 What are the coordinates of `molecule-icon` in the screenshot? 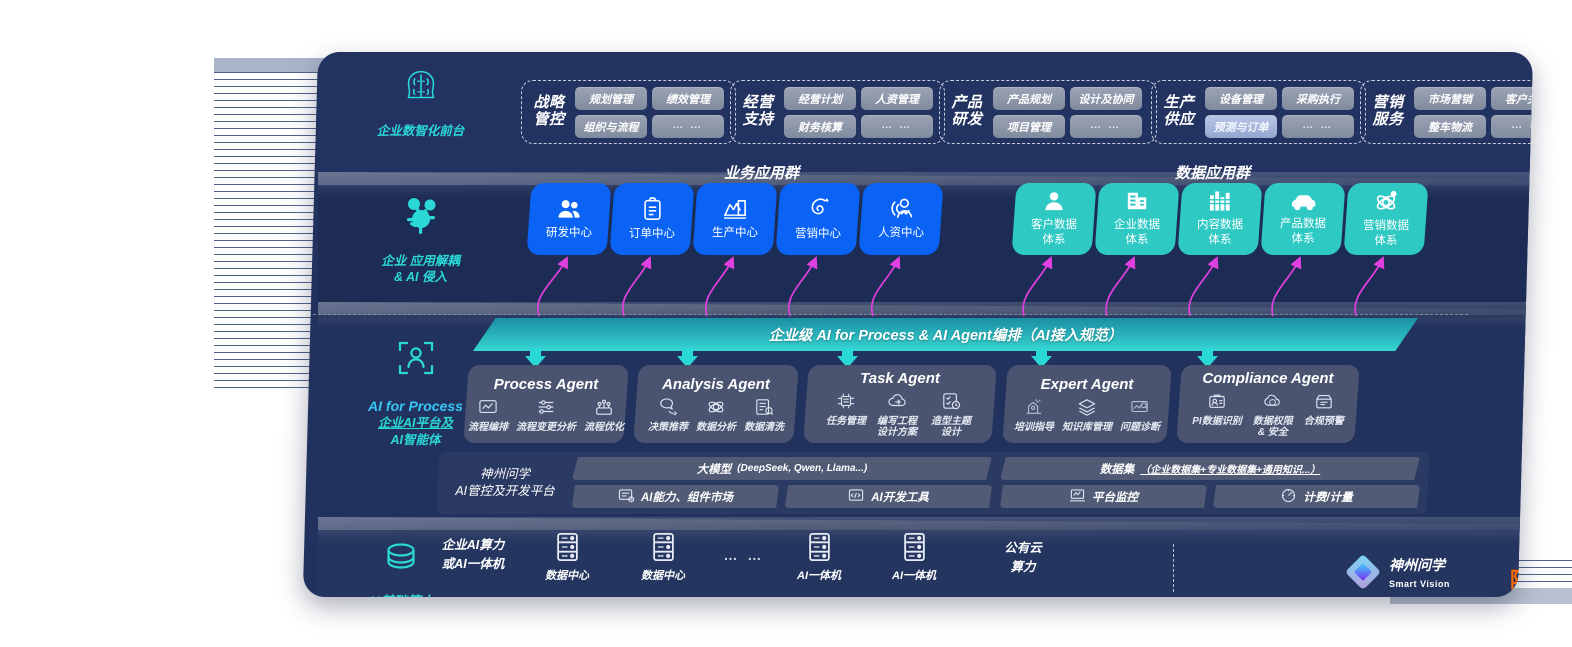 It's located at (420, 219).